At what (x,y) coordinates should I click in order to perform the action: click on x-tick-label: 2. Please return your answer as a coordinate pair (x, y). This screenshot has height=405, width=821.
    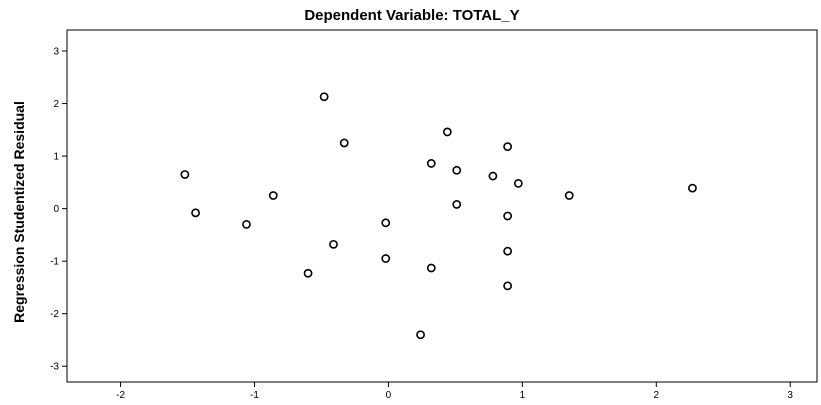
    Looking at the image, I should click on (657, 395).